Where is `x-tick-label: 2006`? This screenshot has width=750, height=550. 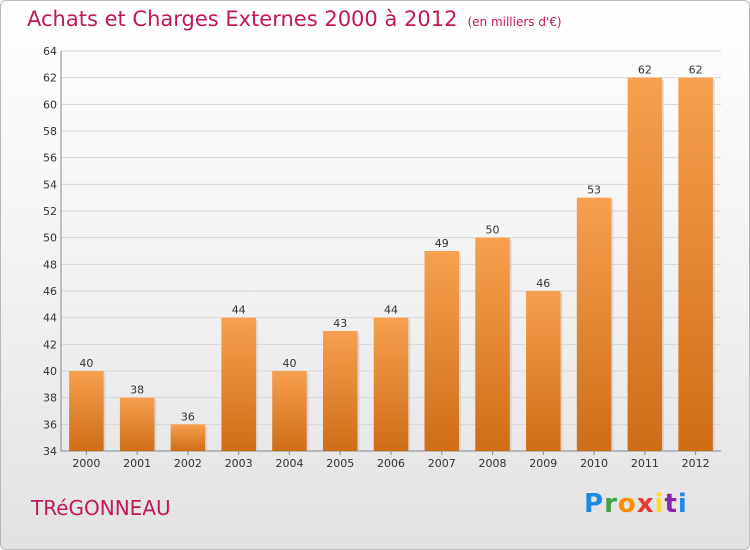 x-tick-label: 2006 is located at coordinates (391, 463).